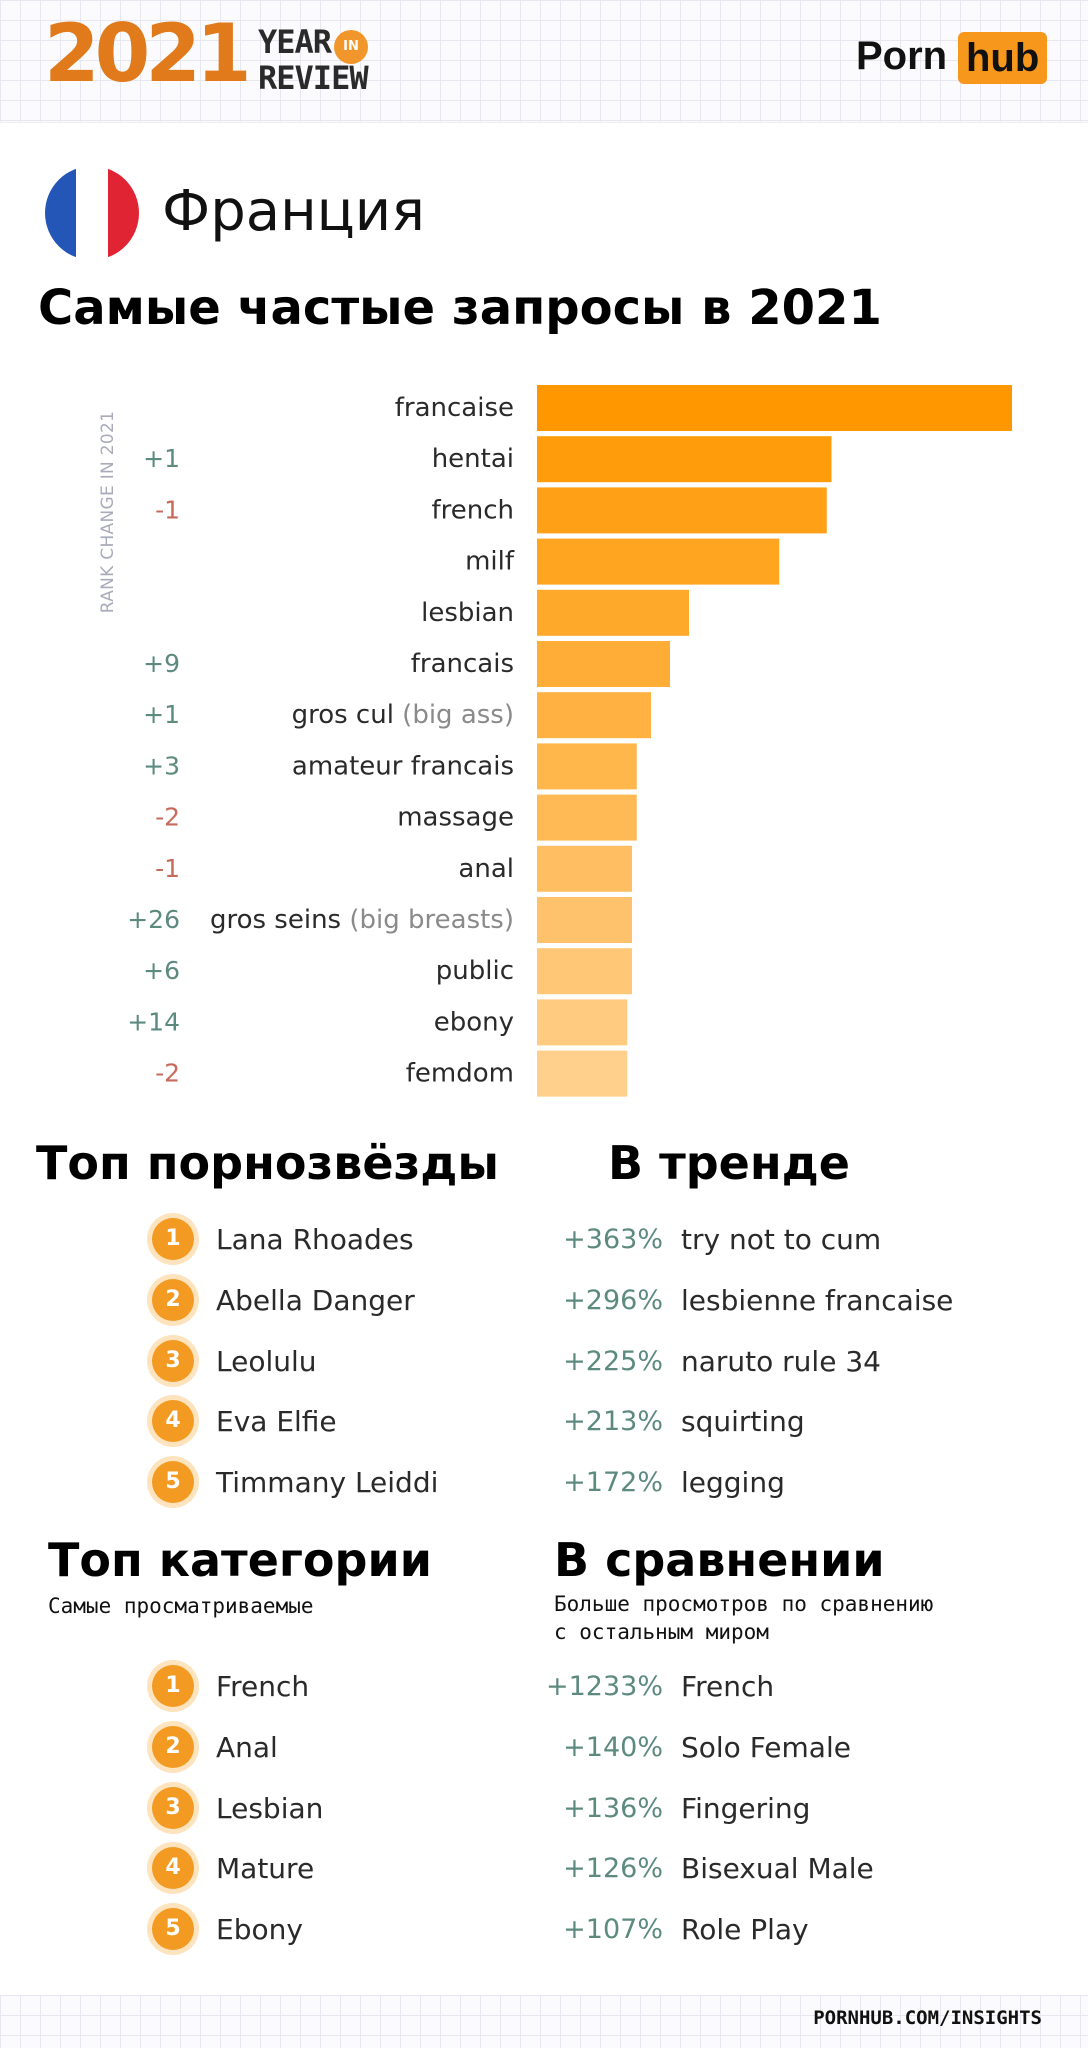  What do you see at coordinates (682, 510) in the screenshot?
I see `bar-french` at bounding box center [682, 510].